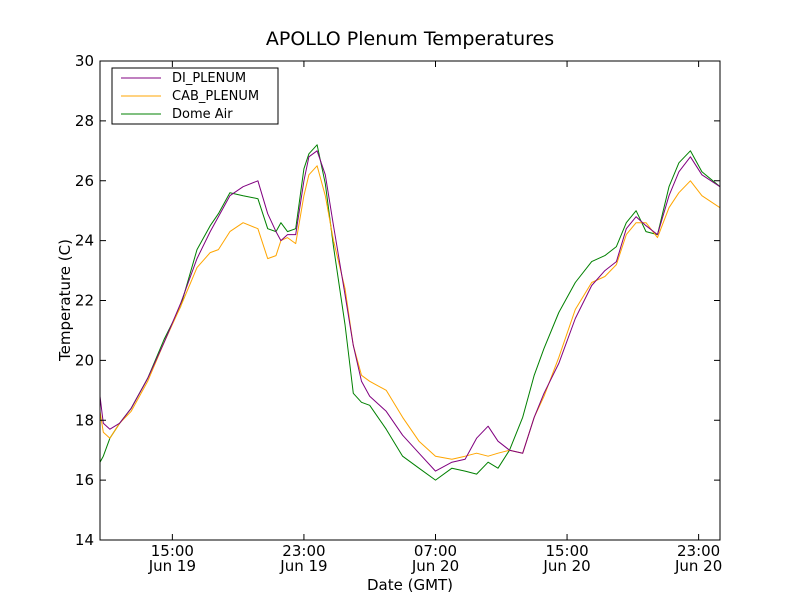 This screenshot has width=800, height=605. Describe the element at coordinates (84, 181) in the screenshot. I see `y-tick-label: 26` at that location.